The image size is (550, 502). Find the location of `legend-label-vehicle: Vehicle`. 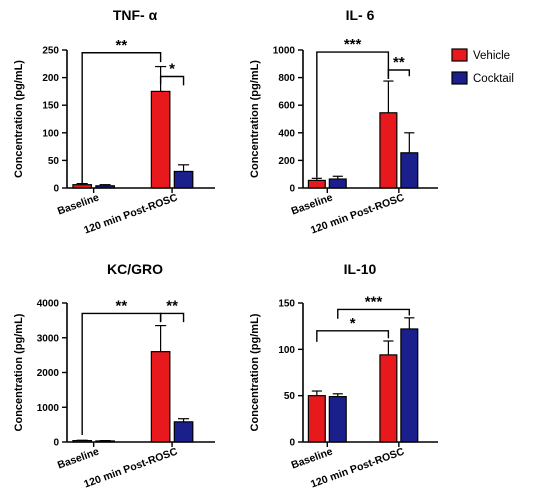

legend-label-vehicle: Vehicle is located at coordinates (491, 56).